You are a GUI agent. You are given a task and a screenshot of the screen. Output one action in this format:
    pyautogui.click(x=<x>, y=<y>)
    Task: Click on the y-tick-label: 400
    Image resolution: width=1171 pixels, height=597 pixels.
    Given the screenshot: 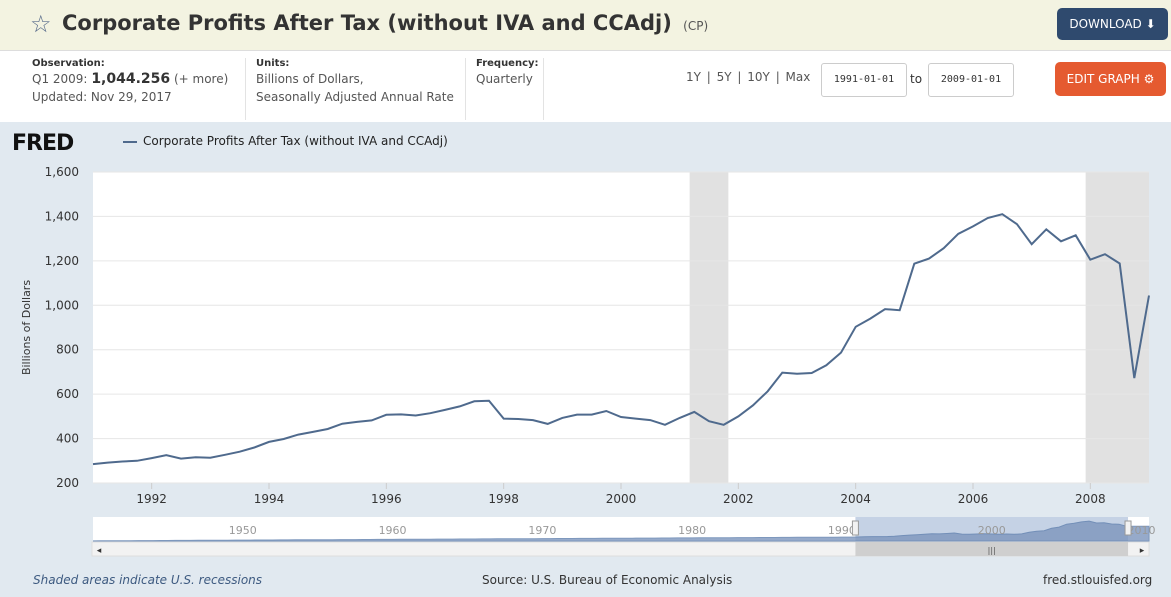 What is the action you would take?
    pyautogui.click(x=67, y=439)
    